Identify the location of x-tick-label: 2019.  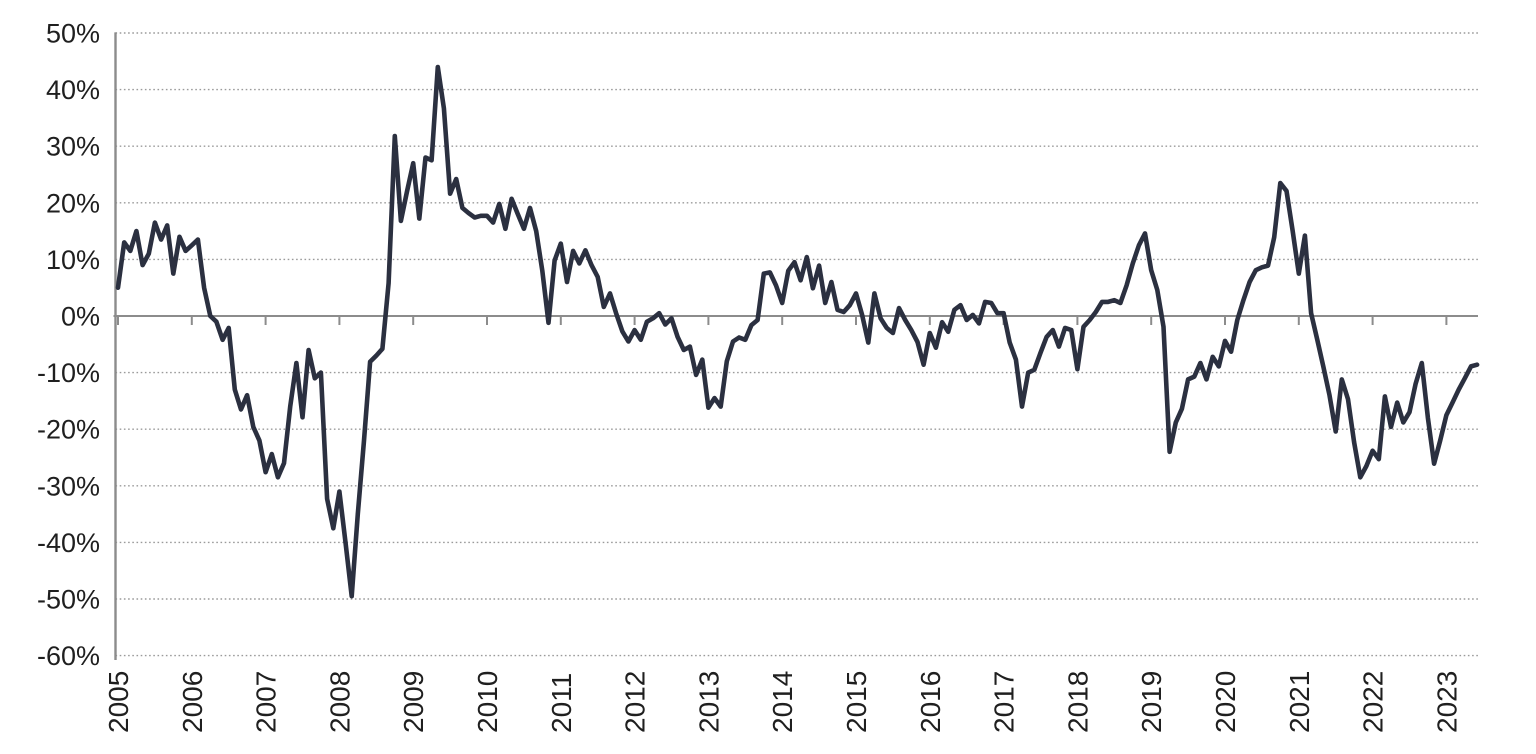
(1151, 702).